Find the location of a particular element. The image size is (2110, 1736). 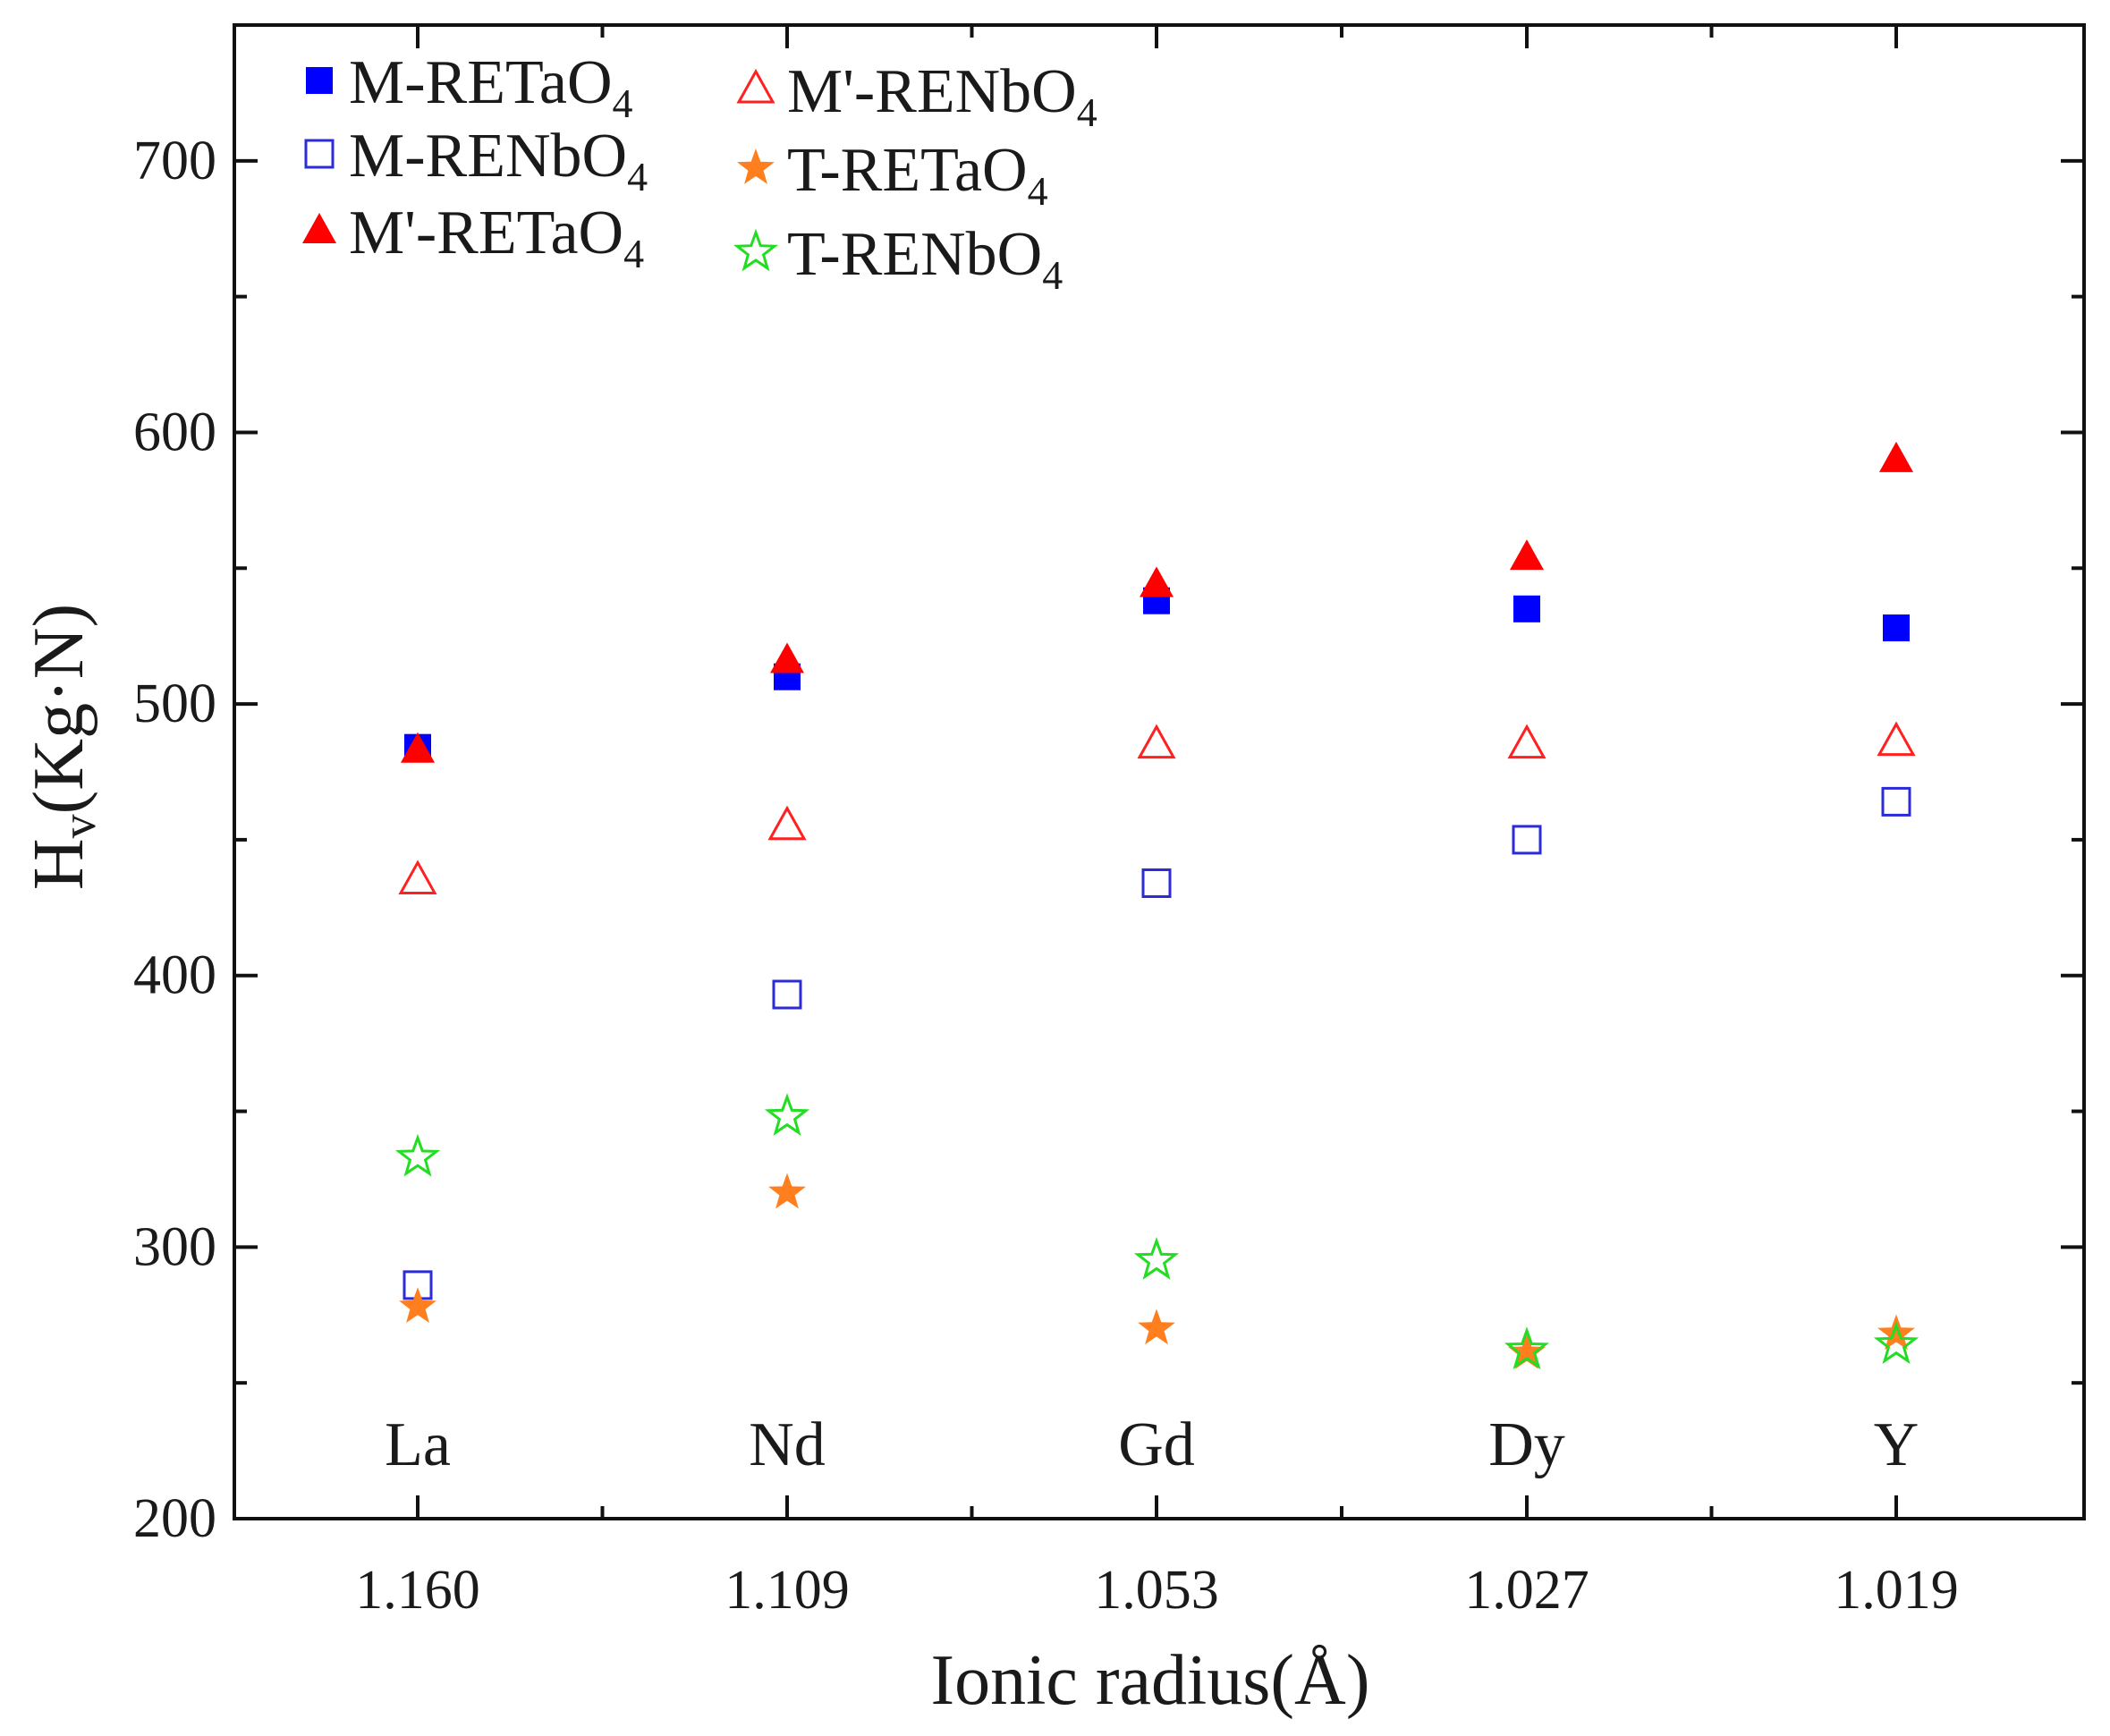

legend-label: M'-RENbO4 is located at coordinates (942, 96).